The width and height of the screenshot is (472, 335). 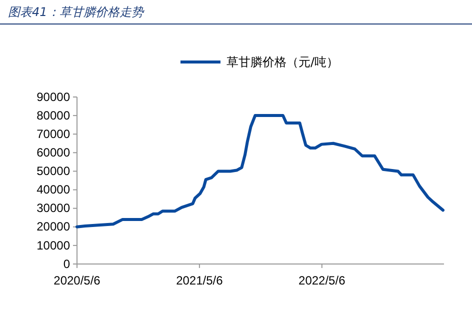 What do you see at coordinates (53, 153) in the screenshot?
I see `y-tick-label: 60000` at bounding box center [53, 153].